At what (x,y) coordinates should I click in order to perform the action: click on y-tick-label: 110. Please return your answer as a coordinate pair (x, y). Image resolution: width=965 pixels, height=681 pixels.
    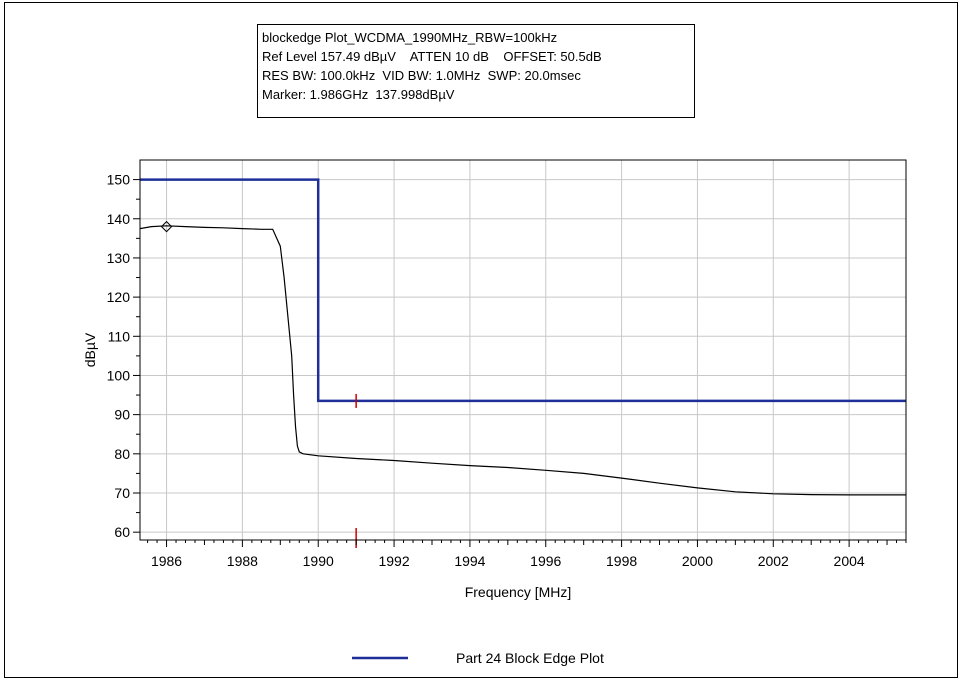
    Looking at the image, I should click on (119, 336).